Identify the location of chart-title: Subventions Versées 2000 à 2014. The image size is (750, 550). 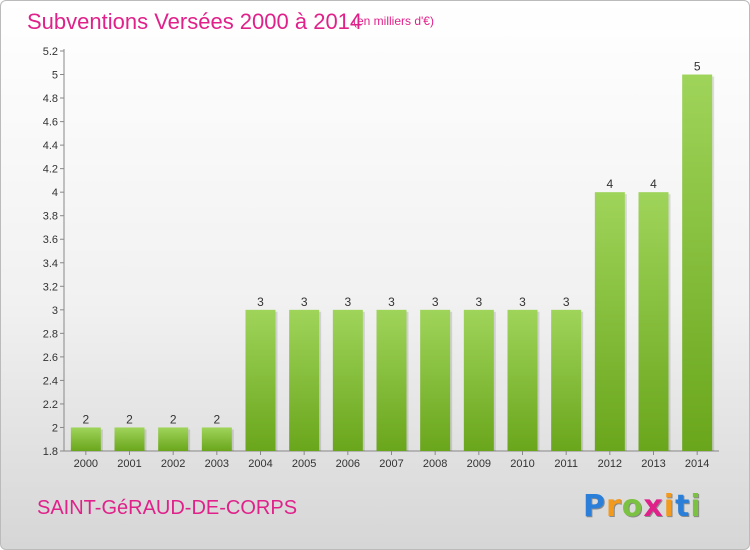
(195, 21).